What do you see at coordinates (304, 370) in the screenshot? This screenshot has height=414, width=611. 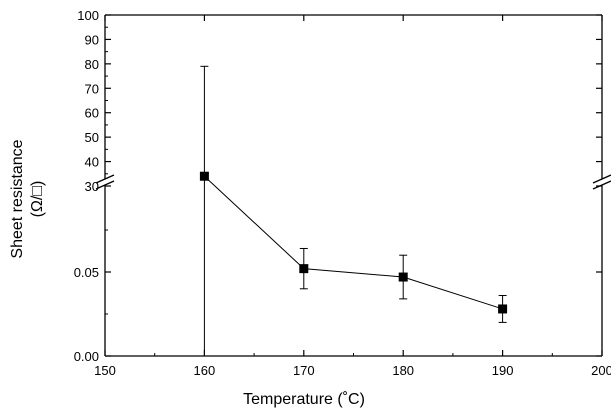 I see `x-tick-label: 170` at bounding box center [304, 370].